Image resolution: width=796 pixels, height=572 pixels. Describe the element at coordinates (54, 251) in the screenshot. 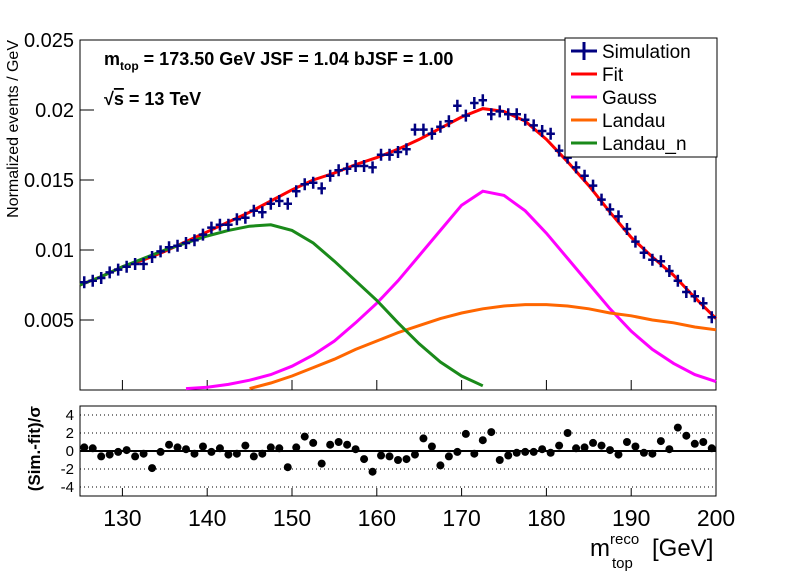

I see `y-tick-label: 0.01` at that location.